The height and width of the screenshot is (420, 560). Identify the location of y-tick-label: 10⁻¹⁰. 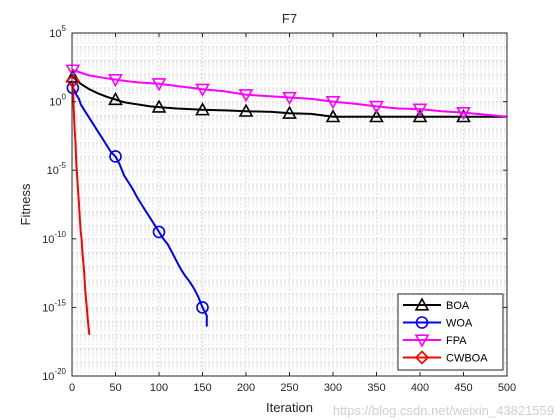
(54, 238).